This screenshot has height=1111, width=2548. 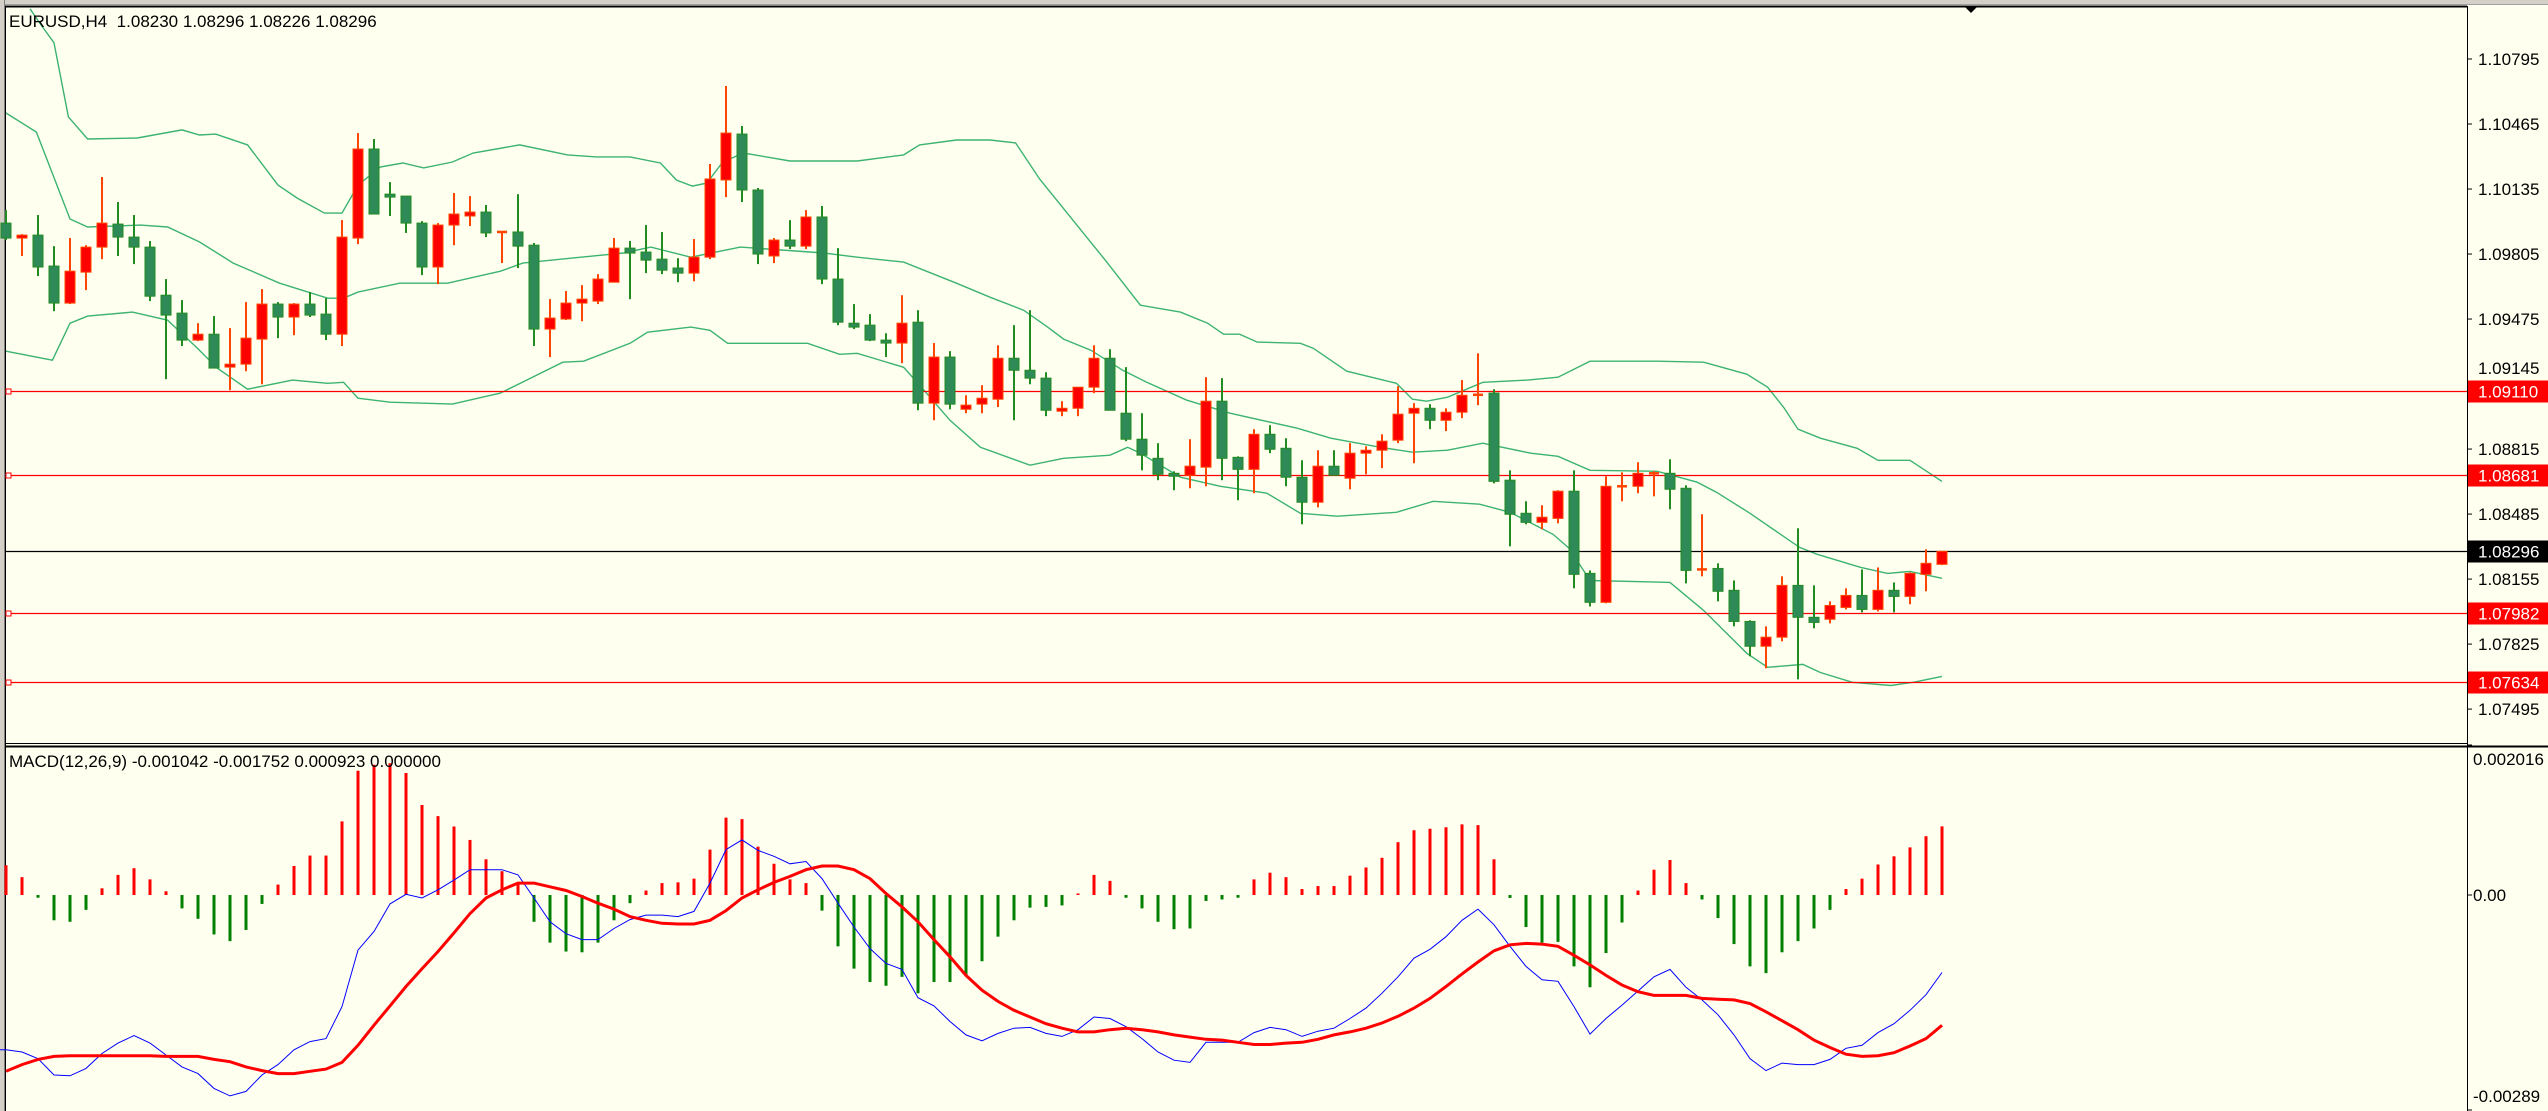 What do you see at coordinates (2508, 368) in the screenshot?
I see `price-tick-label: 1.09145` at bounding box center [2508, 368].